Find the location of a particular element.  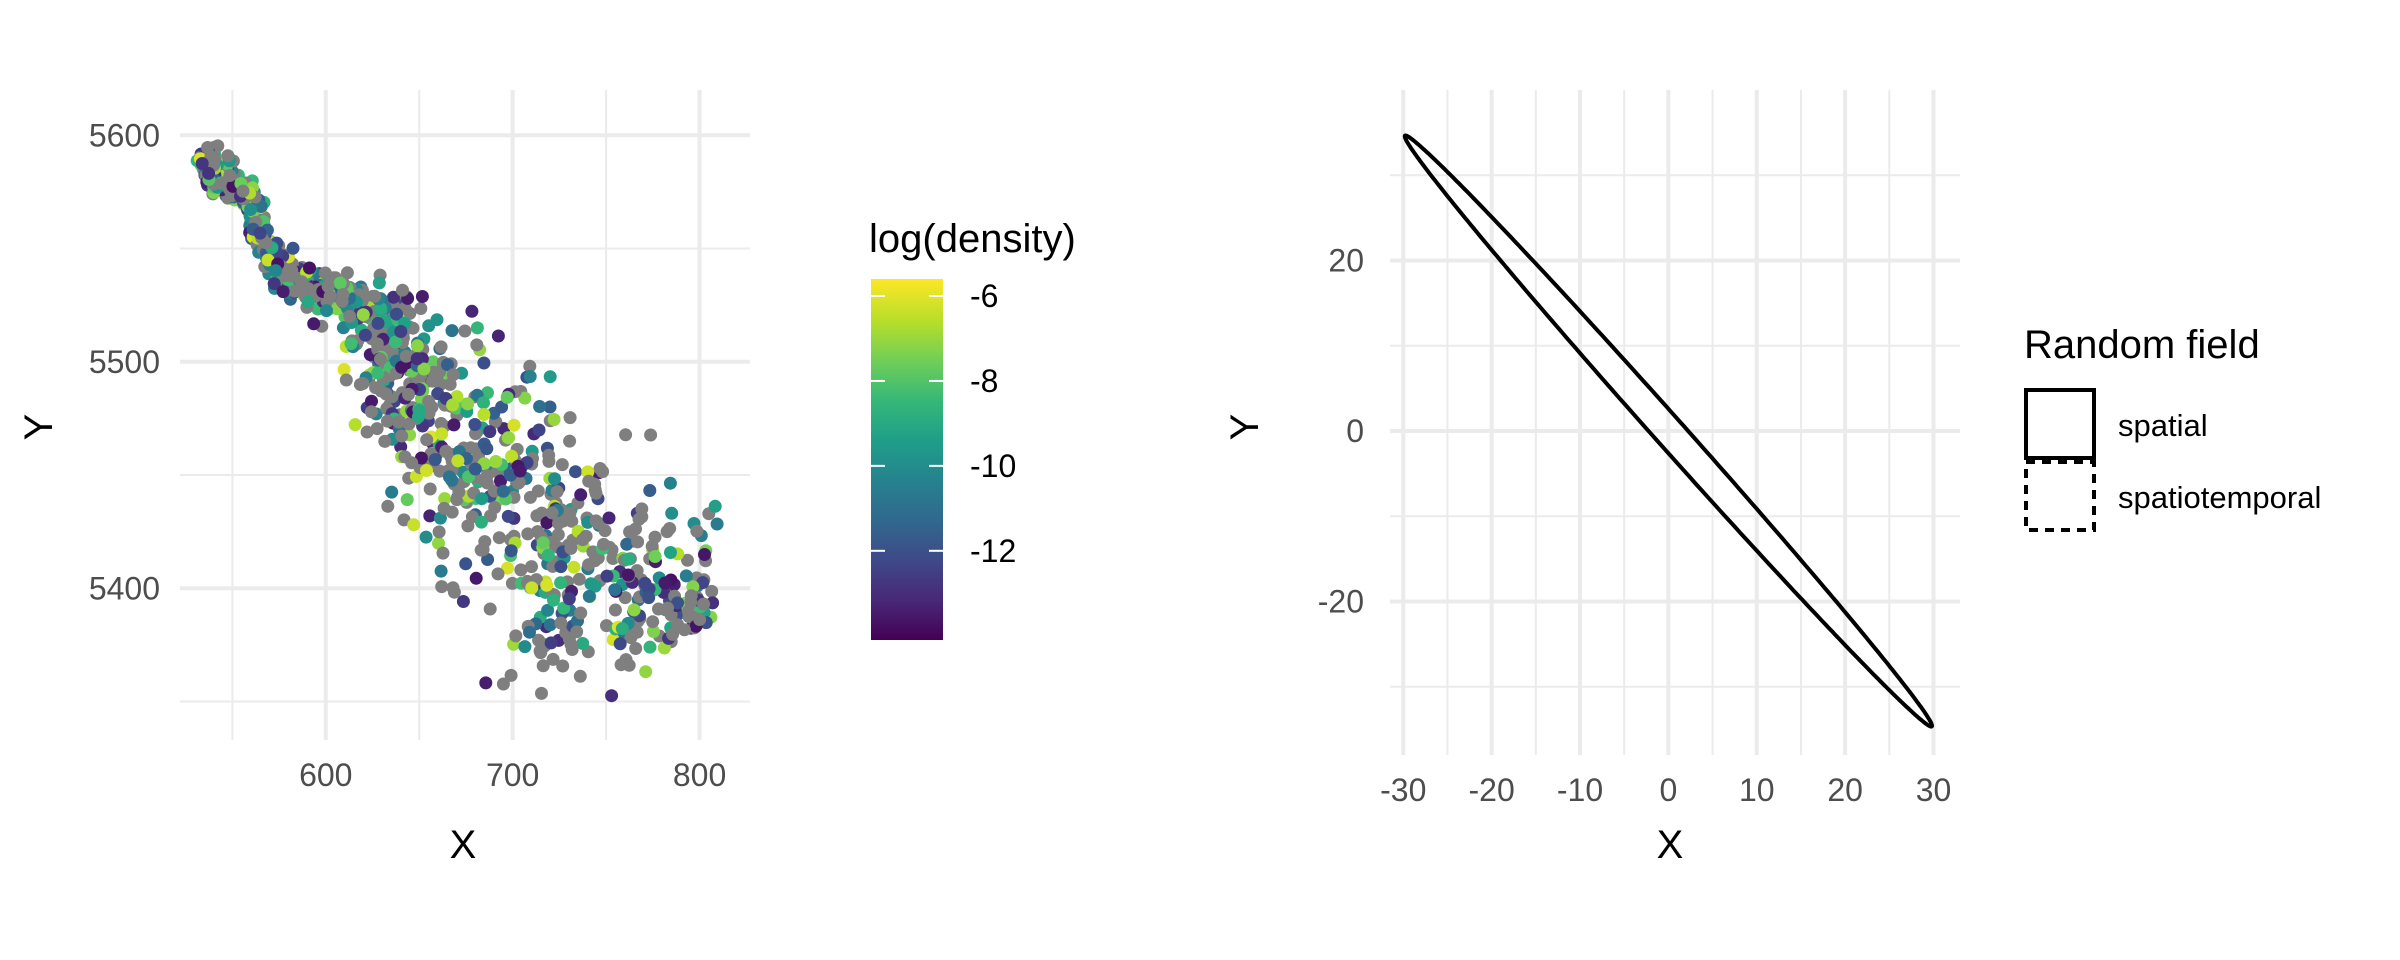

colorbar-tick-label: -12 is located at coordinates (993, 551).